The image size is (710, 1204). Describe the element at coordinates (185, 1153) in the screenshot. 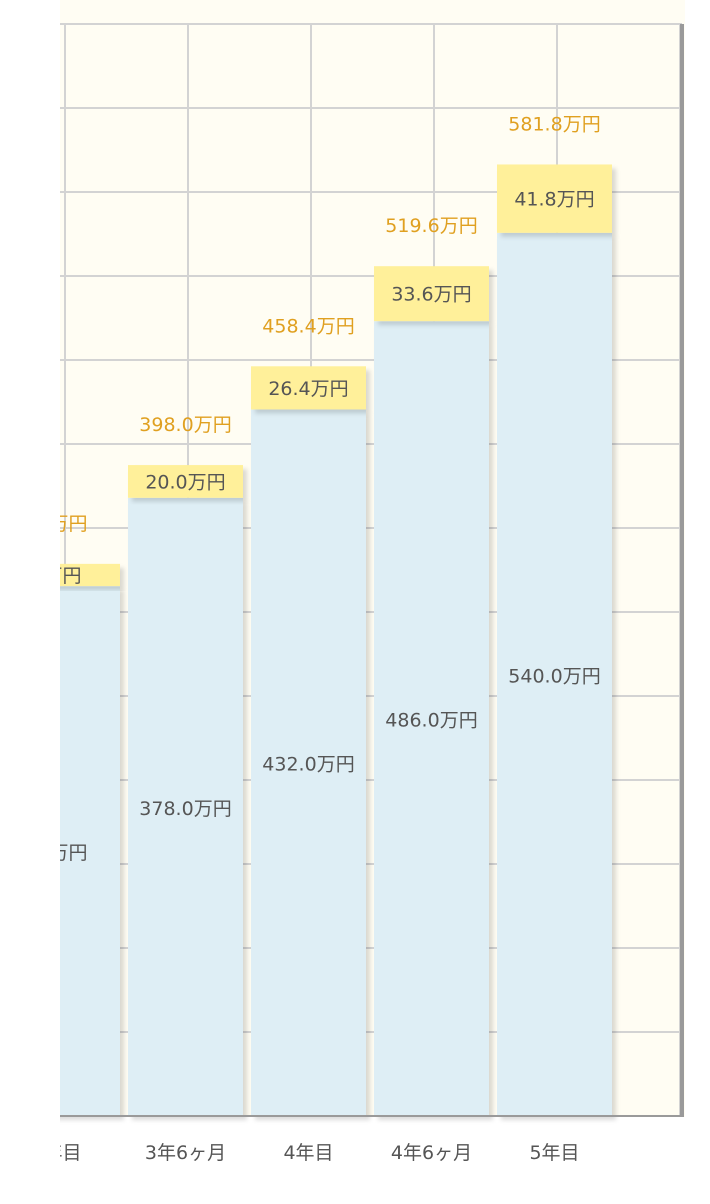

I see `x-tick-label: 3年6ヶ月` at that location.